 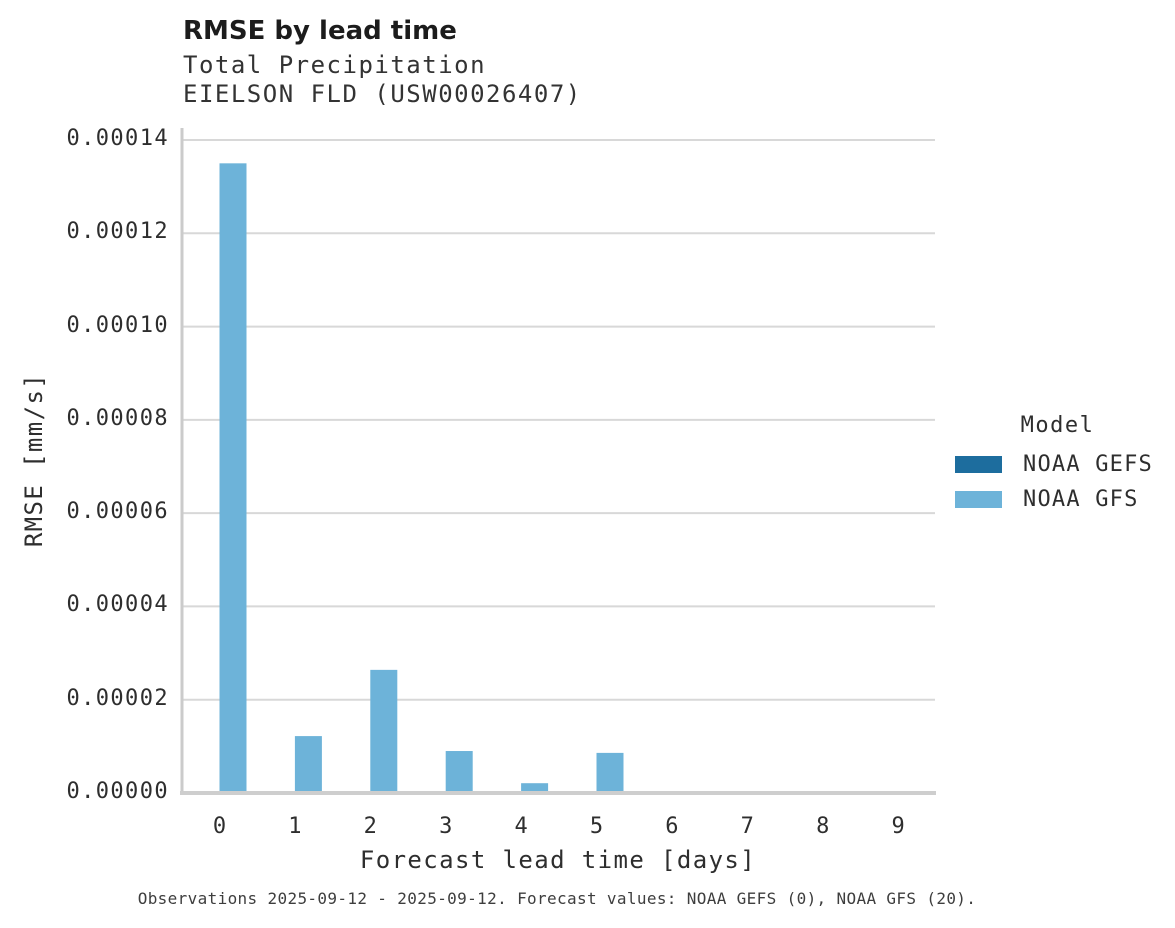 What do you see at coordinates (596, 826) in the screenshot?
I see `x-tick-label: 5` at bounding box center [596, 826].